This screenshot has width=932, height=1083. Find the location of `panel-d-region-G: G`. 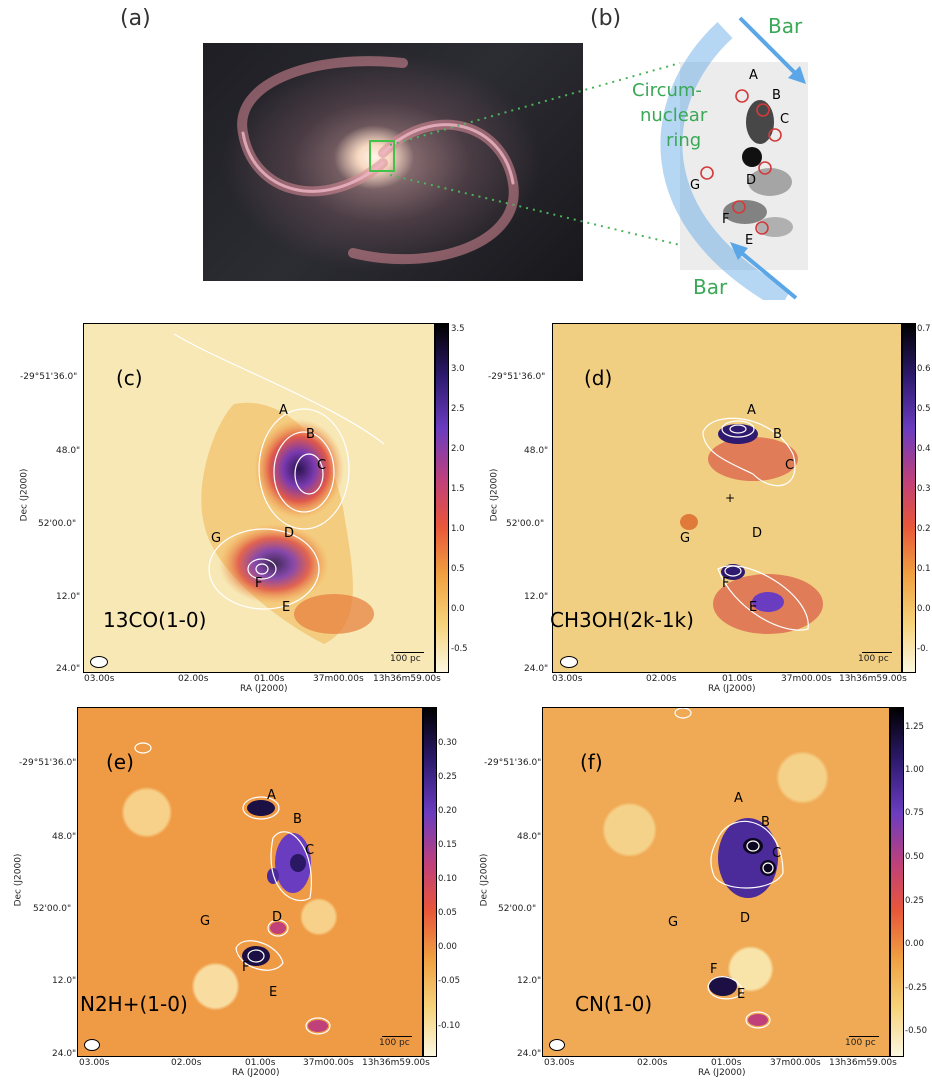

panel-d-region-G: G is located at coordinates (685, 538).